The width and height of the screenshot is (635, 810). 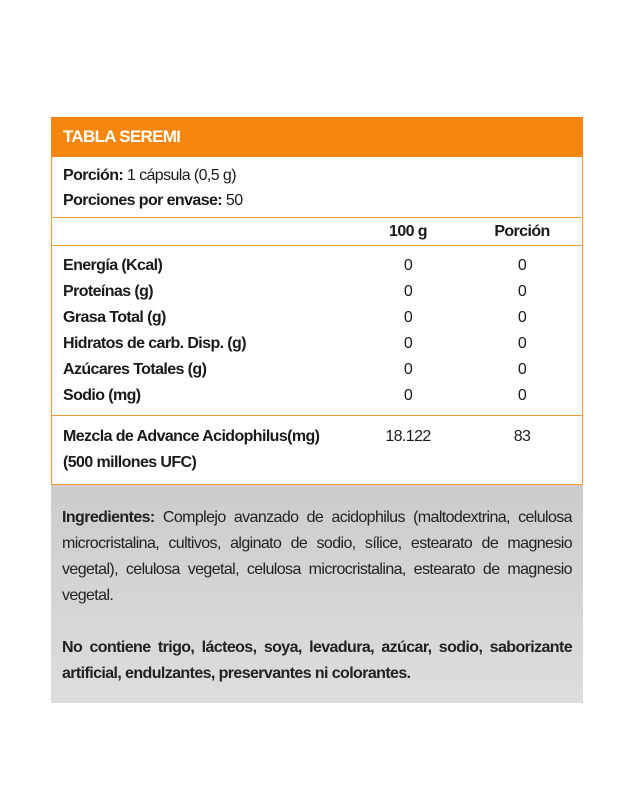 What do you see at coordinates (143, 200) in the screenshot?
I see `per-container-label: Porciones por envase:` at bounding box center [143, 200].